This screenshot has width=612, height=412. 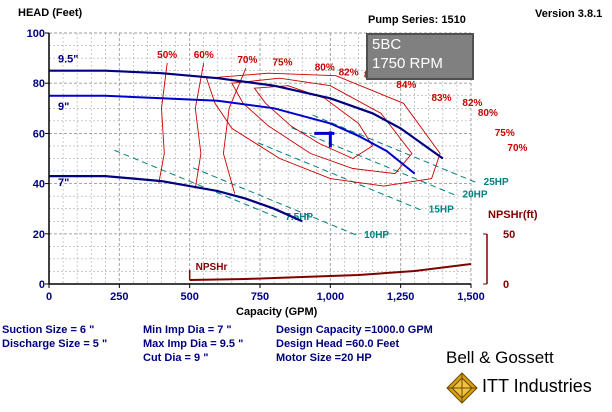 I want to click on y-tick-label: 80, so click(x=39, y=84).